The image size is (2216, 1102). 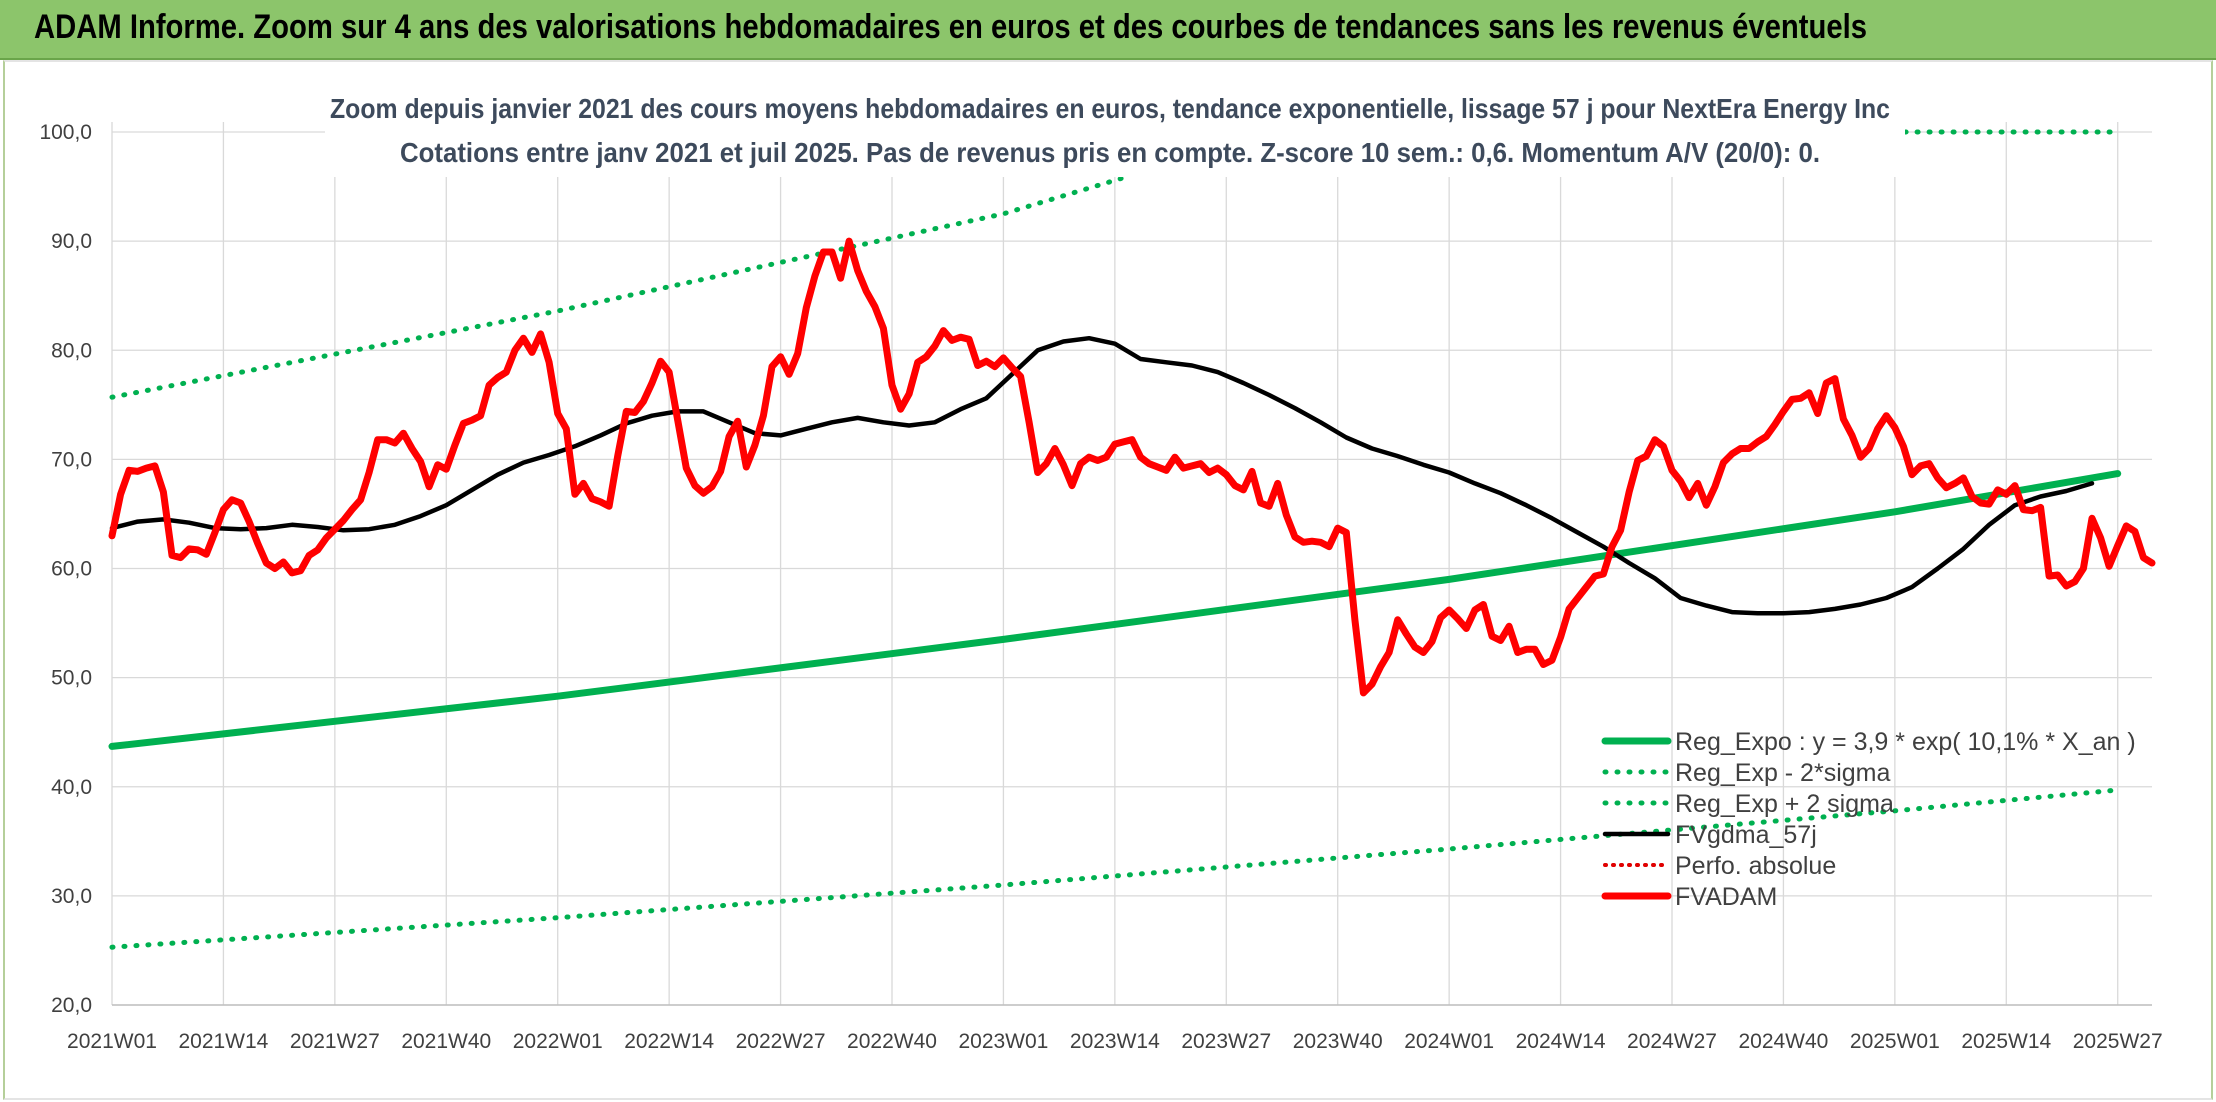 I want to click on x-tick-label: 2023W27, so click(x=1226, y=1041).